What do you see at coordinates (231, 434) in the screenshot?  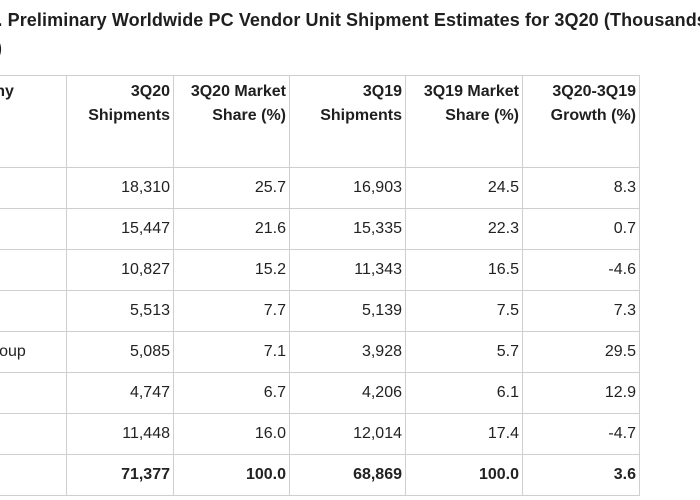 I see `cell-3q20-share: 16.0` at bounding box center [231, 434].